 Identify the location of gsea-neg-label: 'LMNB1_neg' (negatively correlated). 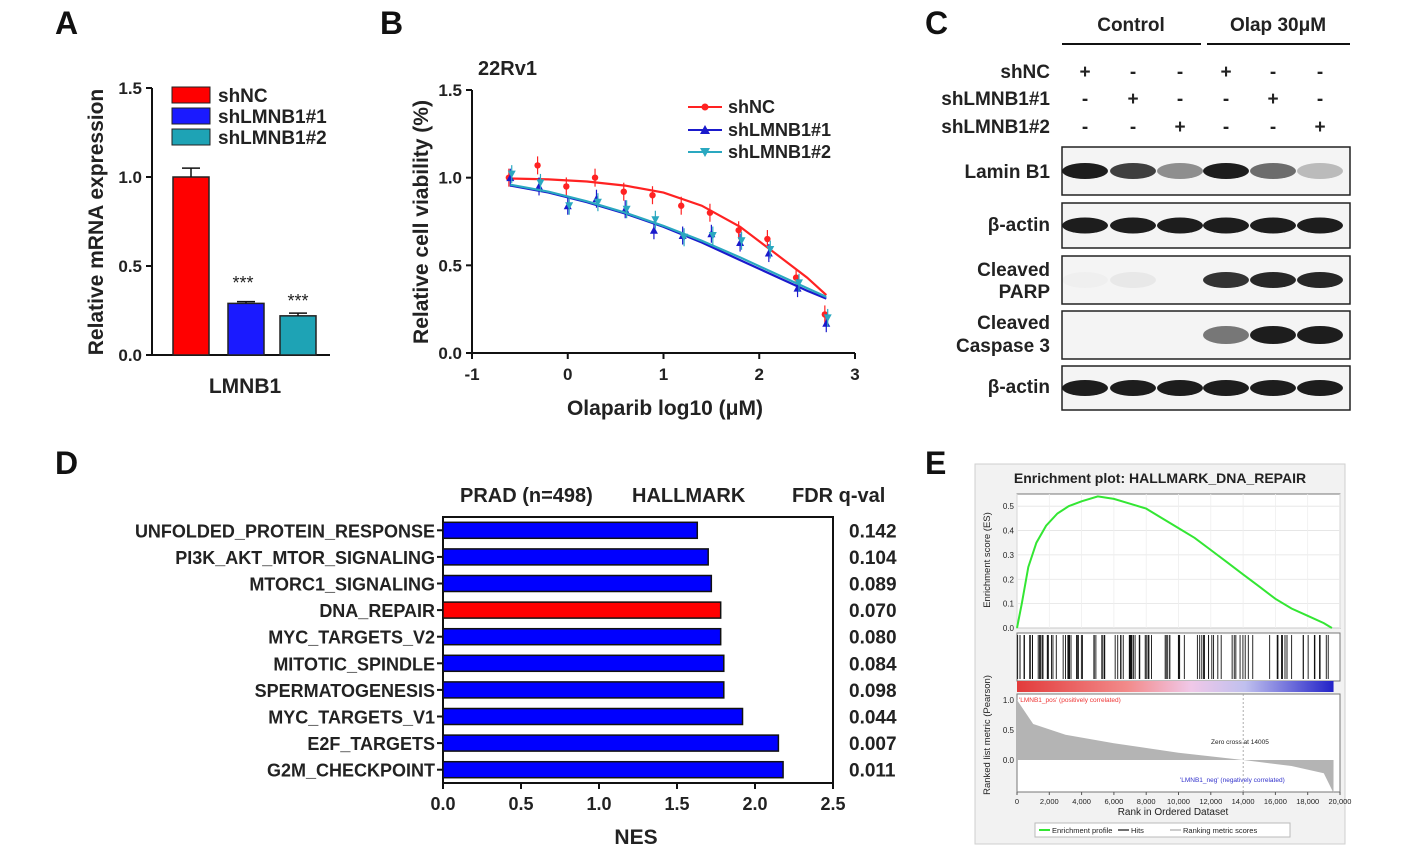
(1232, 780).